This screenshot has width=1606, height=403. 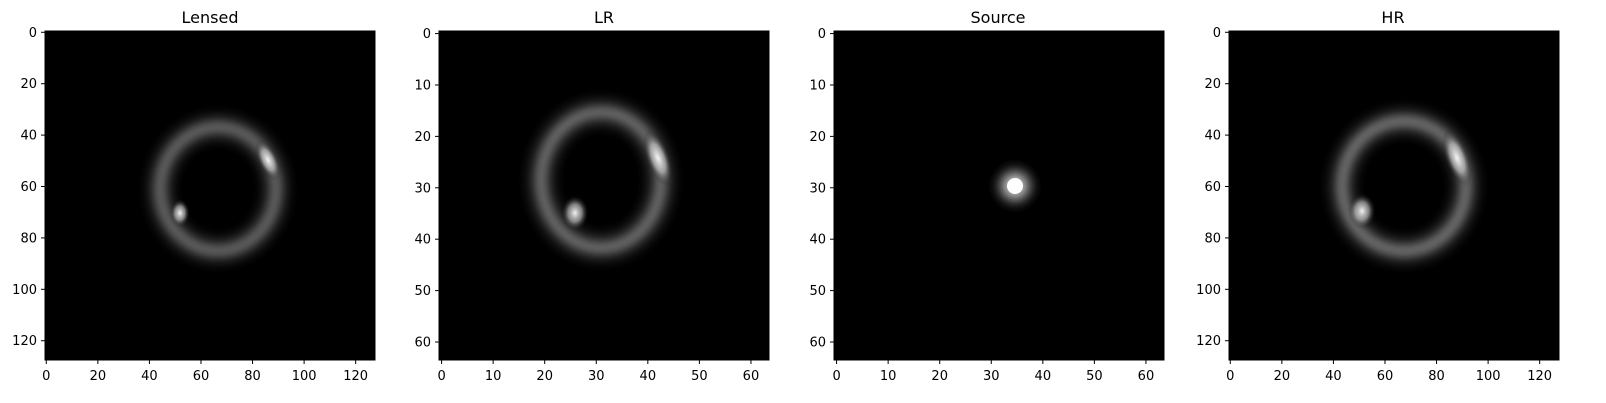 What do you see at coordinates (604, 17) in the screenshot?
I see `panel-title: LR` at bounding box center [604, 17].